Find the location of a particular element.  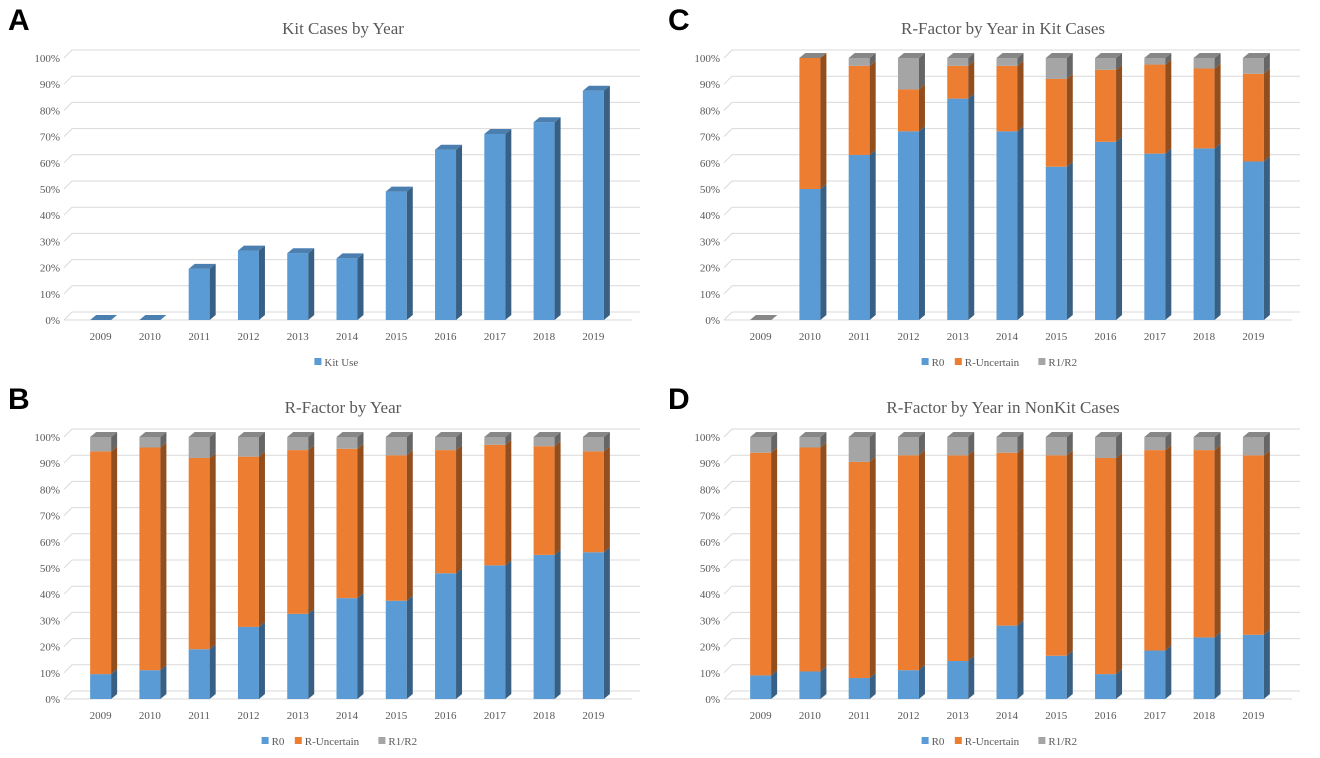

bar-segment-kit-use is located at coordinates (153, 317).